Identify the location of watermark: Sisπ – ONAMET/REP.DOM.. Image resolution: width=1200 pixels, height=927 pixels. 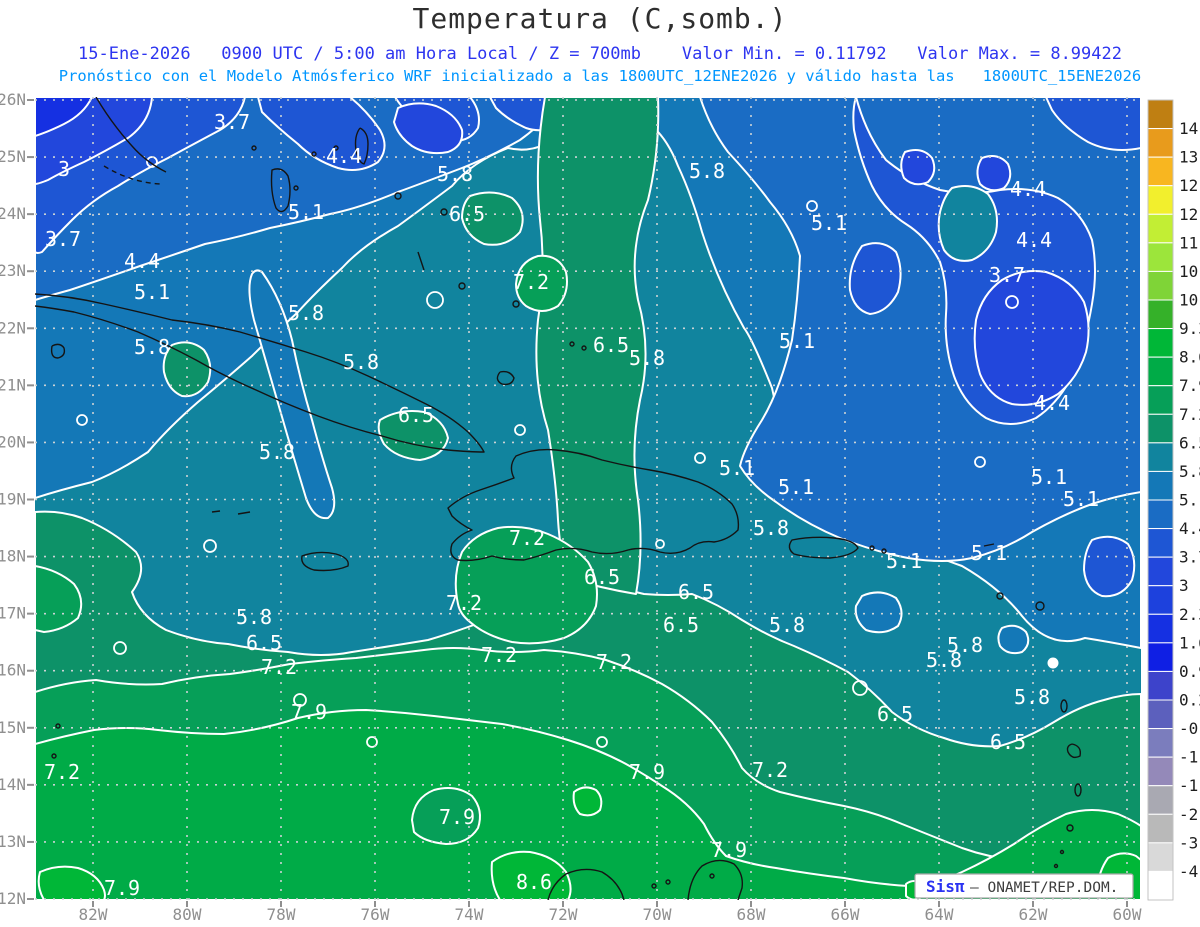
(1024, 886).